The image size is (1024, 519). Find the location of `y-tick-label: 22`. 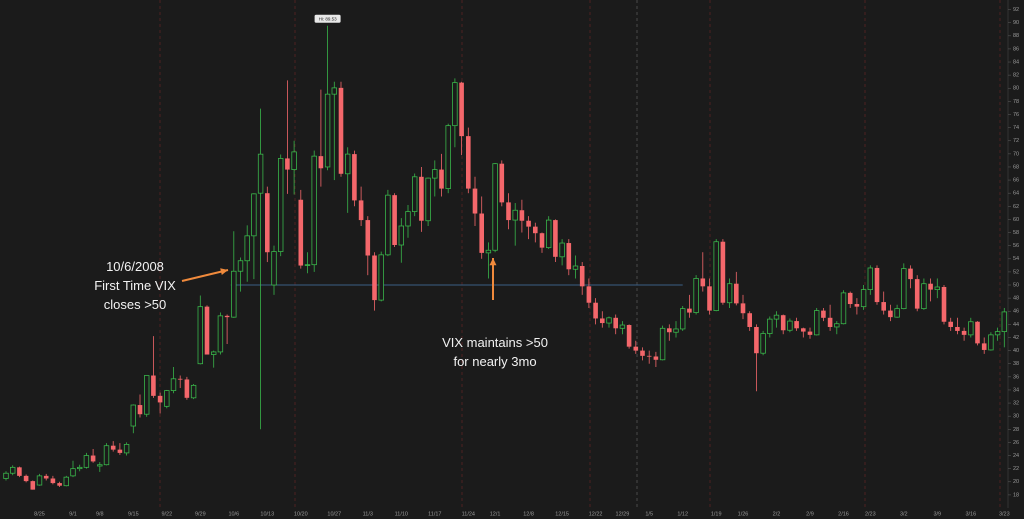

y-tick-label: 22 is located at coordinates (1016, 469).